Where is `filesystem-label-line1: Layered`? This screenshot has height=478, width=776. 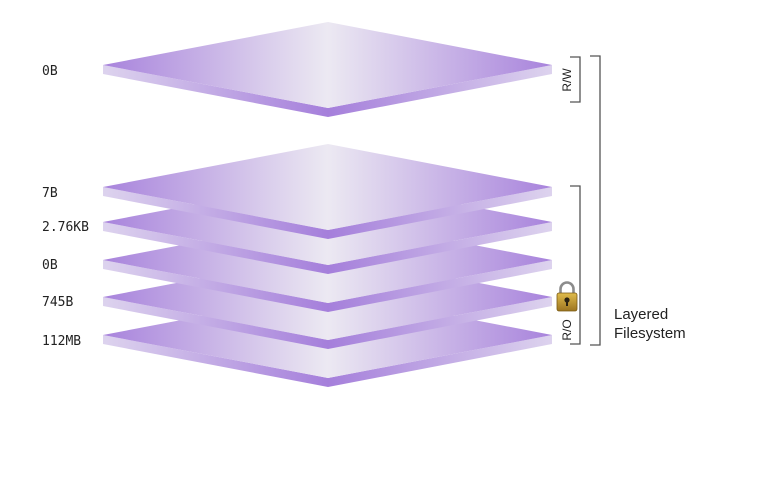 filesystem-label-line1: Layered is located at coordinates (641, 314).